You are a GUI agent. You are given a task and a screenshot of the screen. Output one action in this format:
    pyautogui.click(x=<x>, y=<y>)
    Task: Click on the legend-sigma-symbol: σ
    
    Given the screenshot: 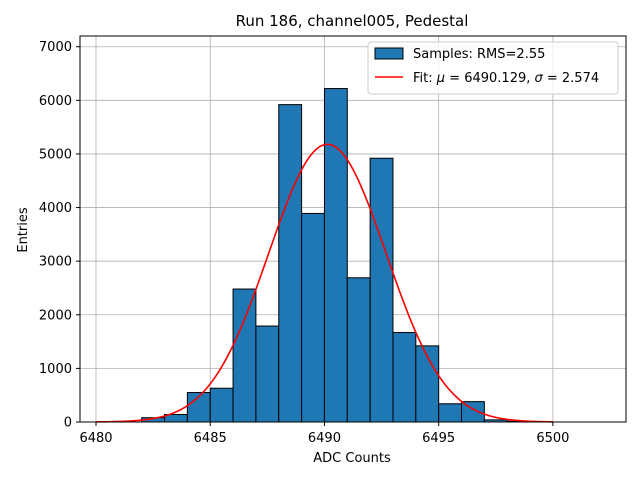 What is the action you would take?
    pyautogui.click(x=539, y=78)
    